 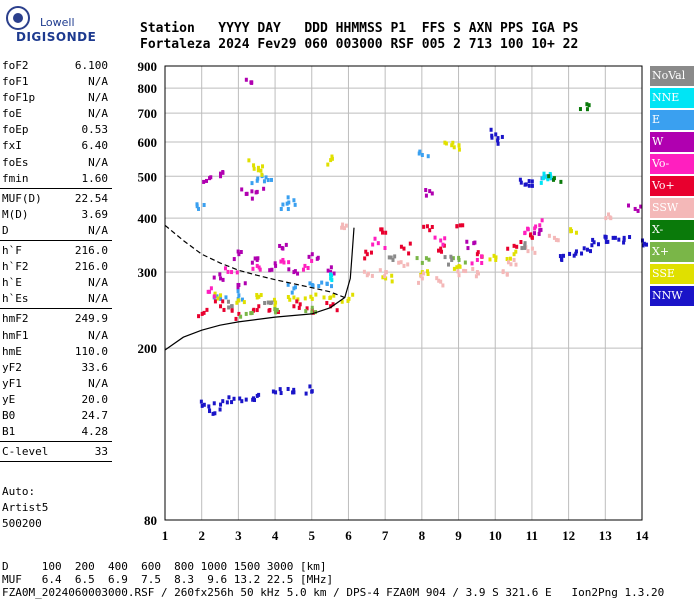 What do you see at coordinates (18, 18) in the screenshot?
I see `digisonde-logo-icon` at bounding box center [18, 18].